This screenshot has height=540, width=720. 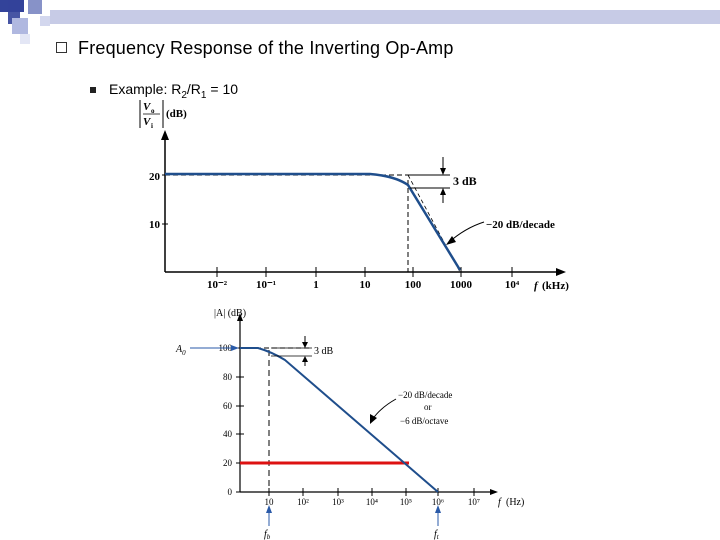 I want to click on chart2-a0-label: A0, so click(x=180, y=350).